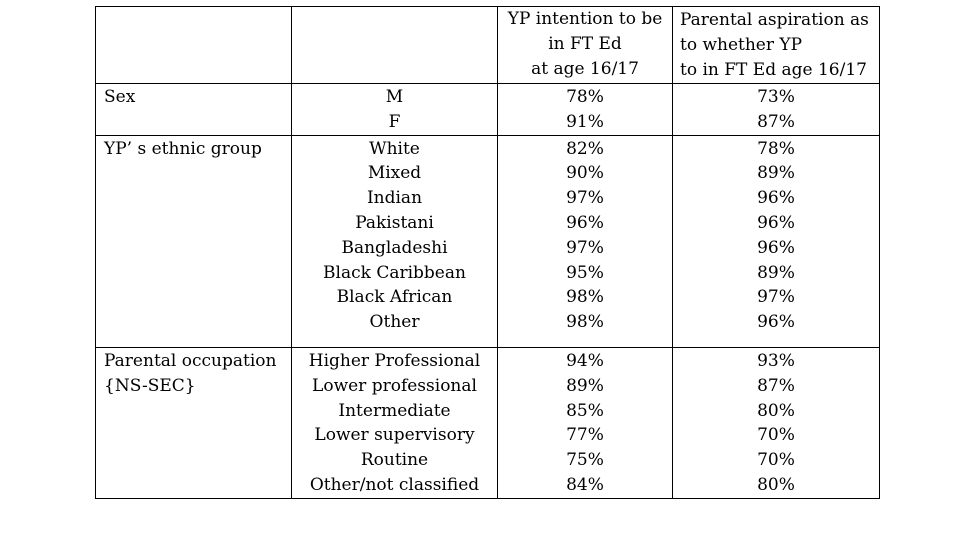  I want to click on category-label: Other/not classified, so click(394, 484).